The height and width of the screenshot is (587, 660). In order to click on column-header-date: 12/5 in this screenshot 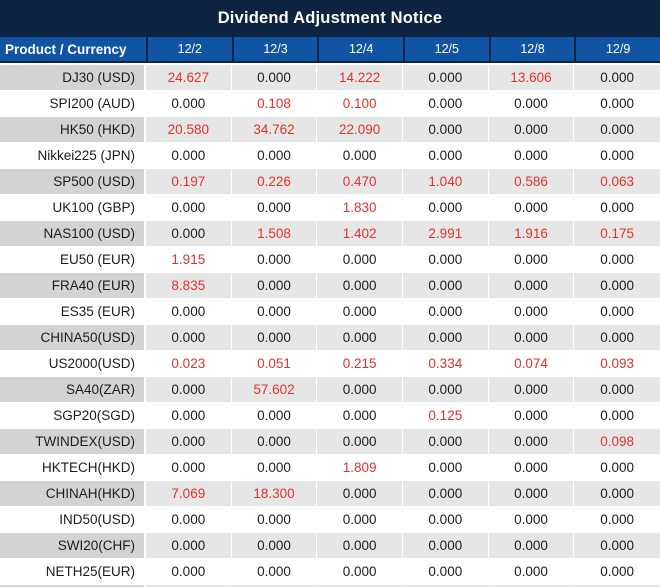, I will do `click(445, 49)`.